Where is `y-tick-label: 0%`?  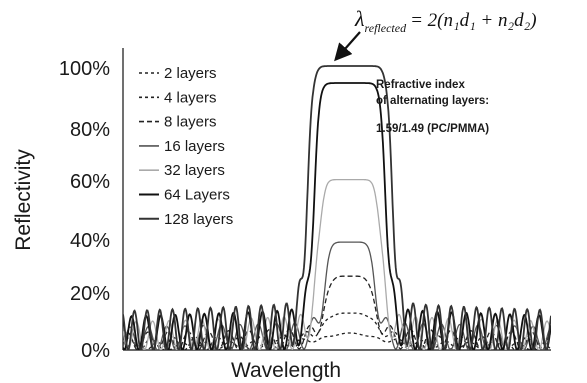 y-tick-label: 0% is located at coordinates (95, 351).